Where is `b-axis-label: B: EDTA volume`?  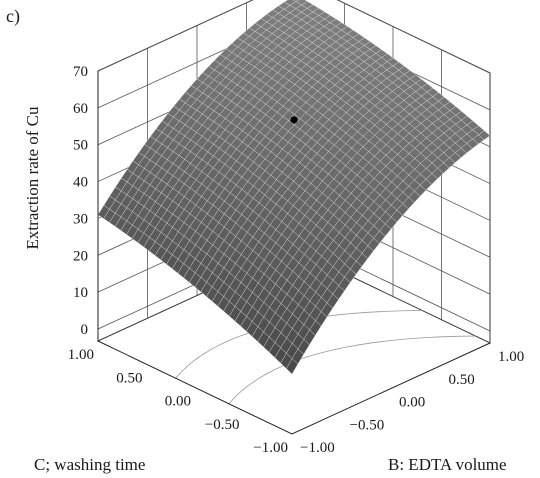
b-axis-label: B: EDTA volume is located at coordinates (447, 464).